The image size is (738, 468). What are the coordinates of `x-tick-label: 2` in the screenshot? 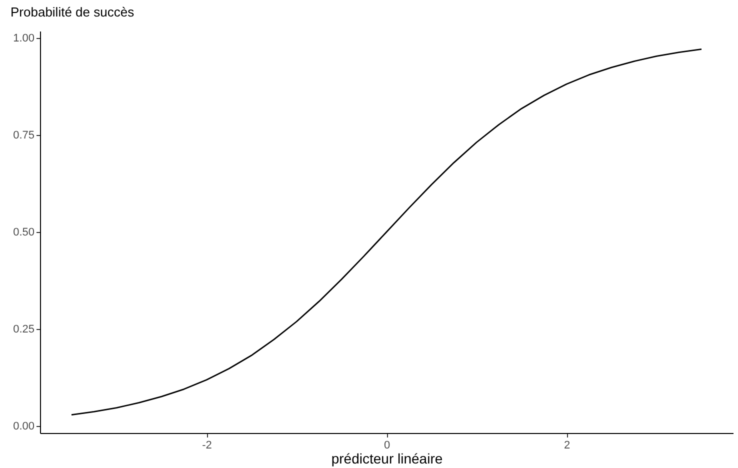 It's located at (567, 446).